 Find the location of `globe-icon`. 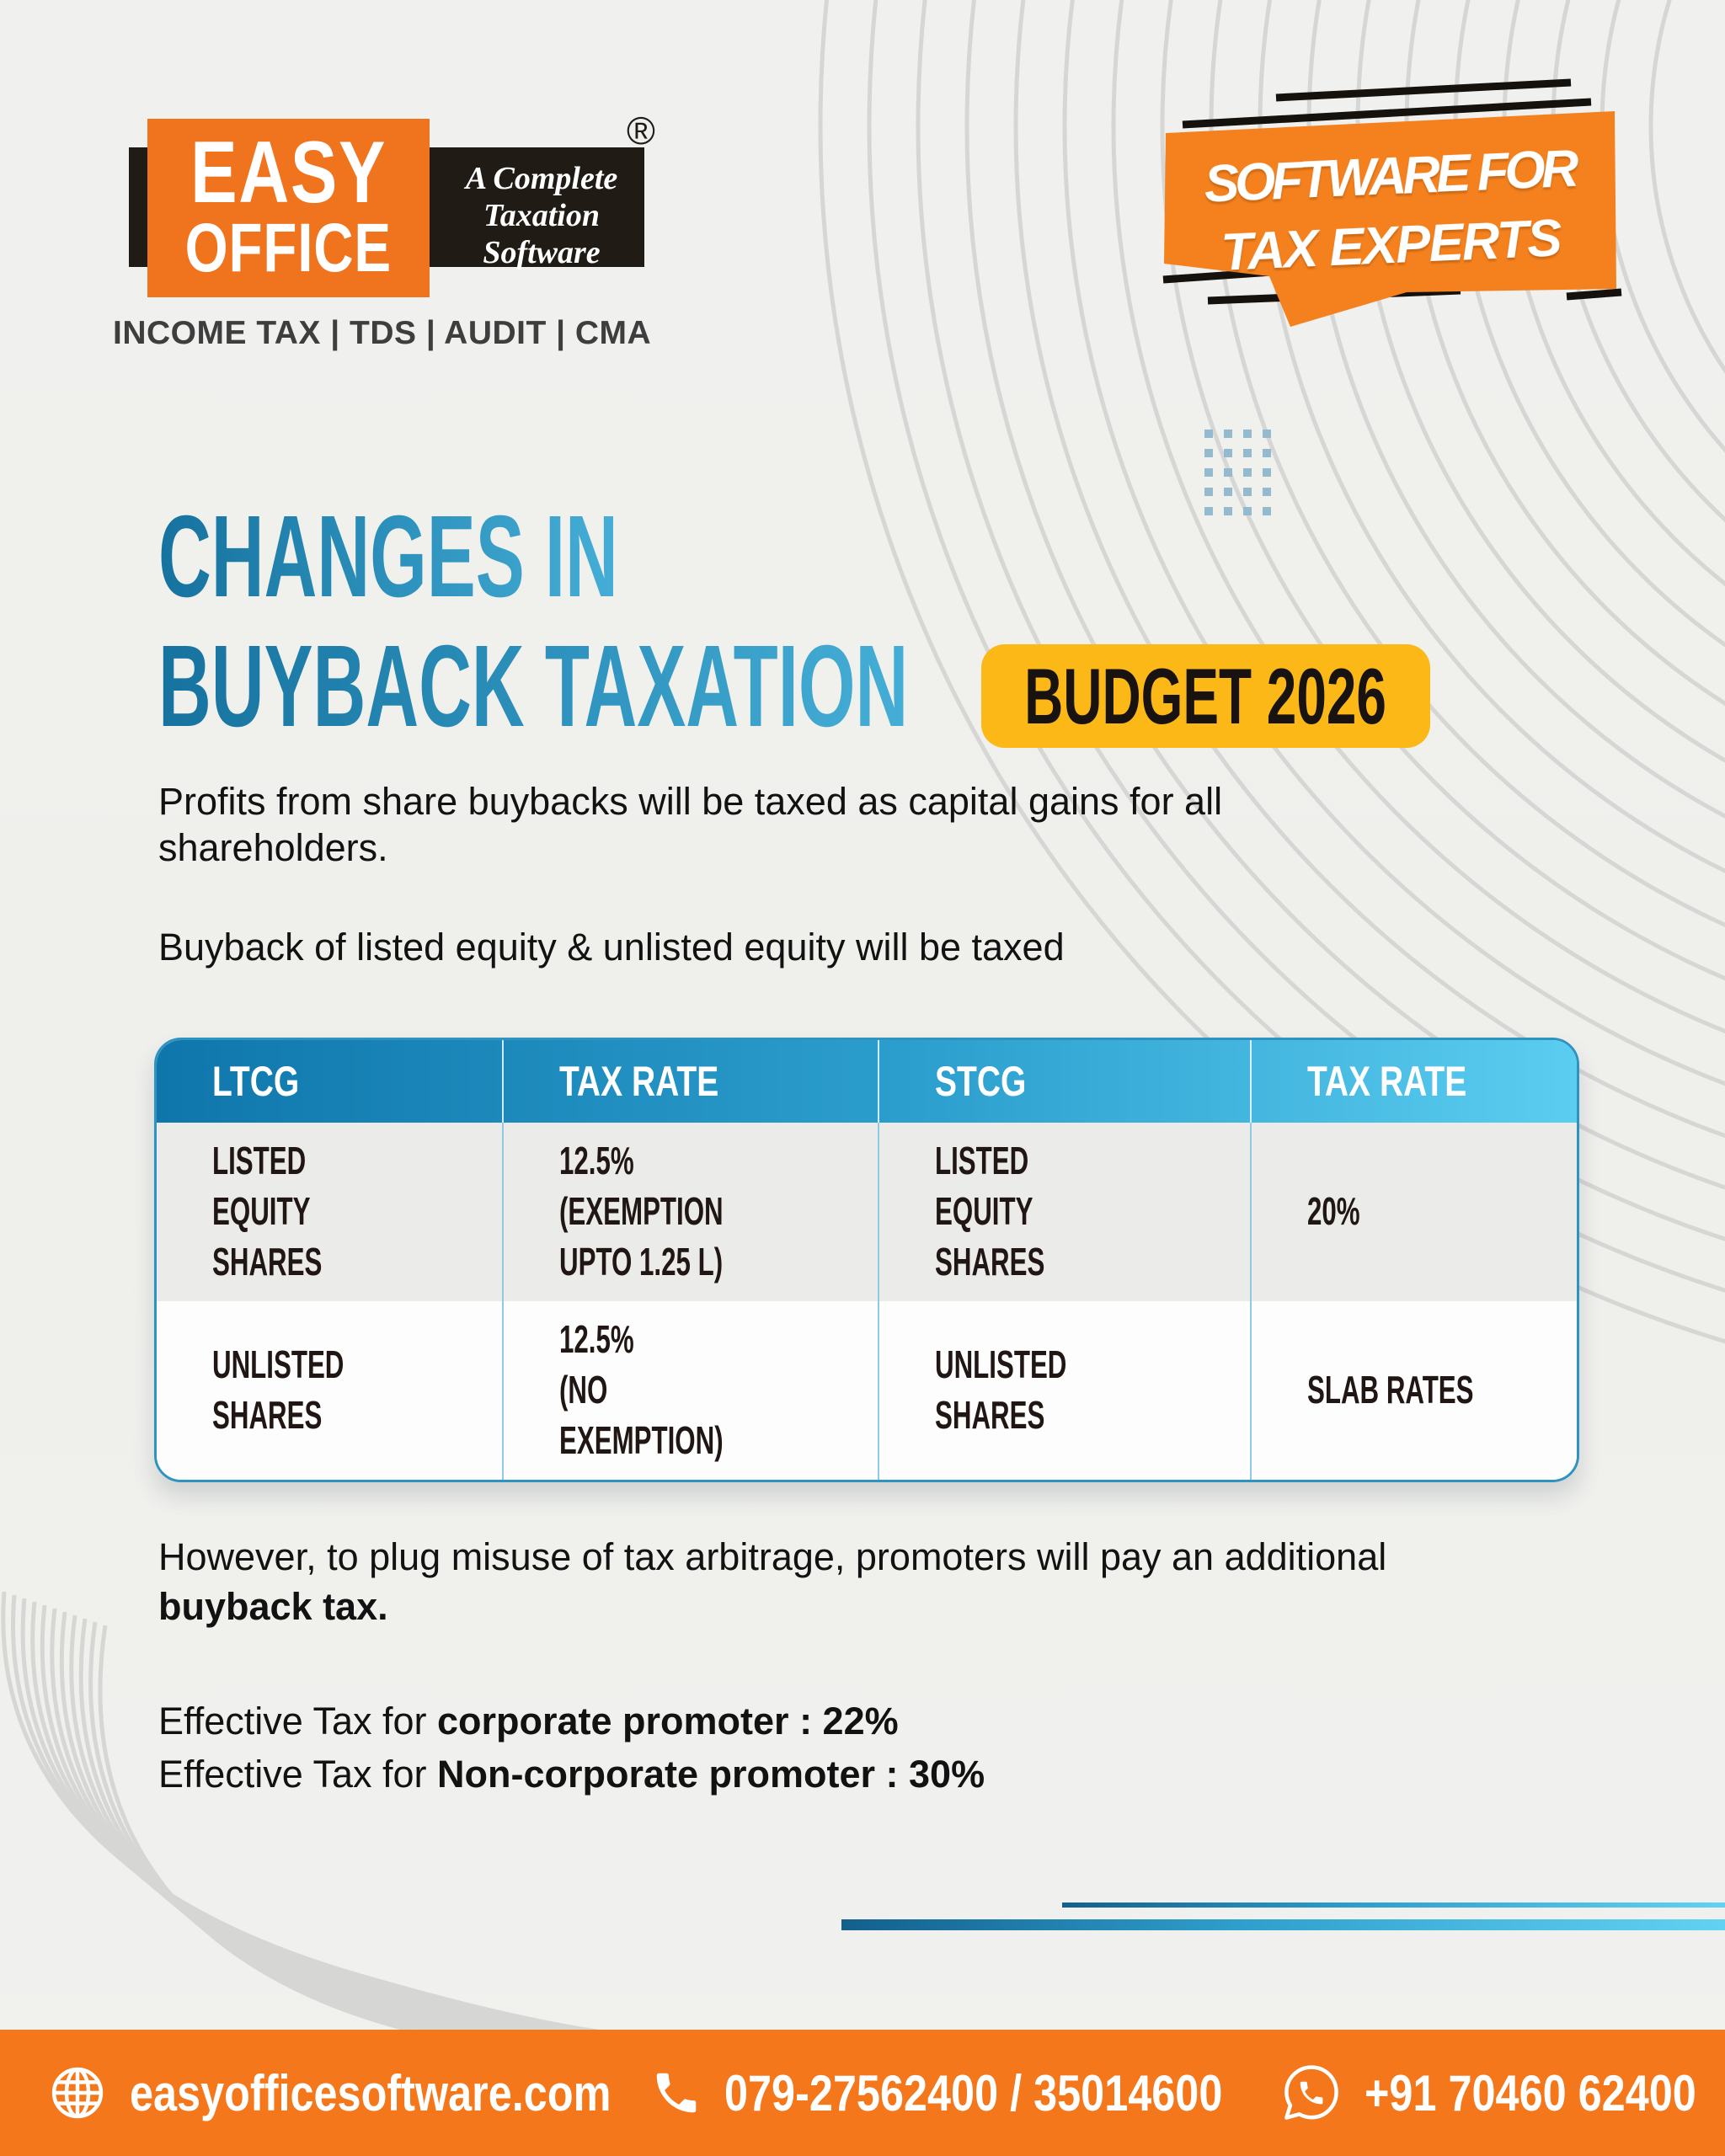

globe-icon is located at coordinates (77, 2093).